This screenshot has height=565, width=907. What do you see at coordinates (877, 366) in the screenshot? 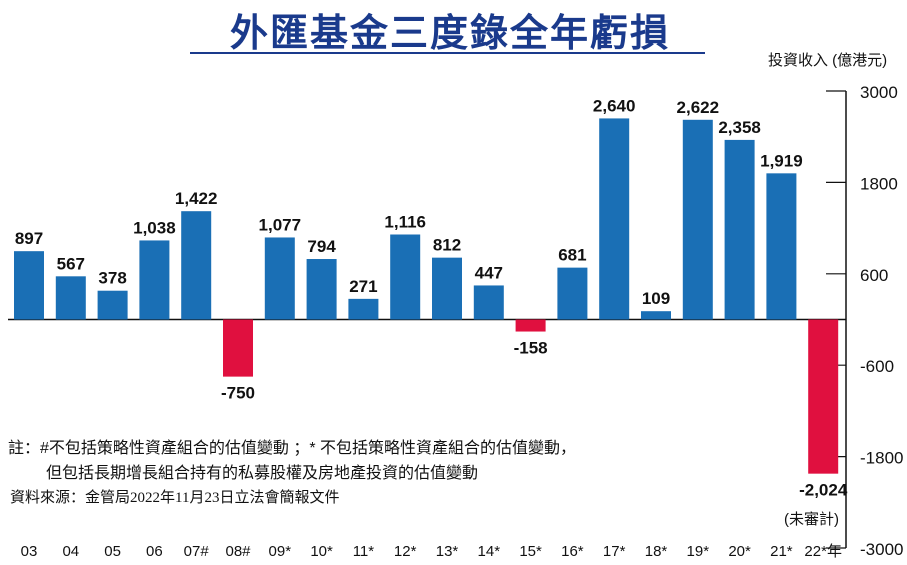
I see `y-tick-label: -600` at bounding box center [877, 366].